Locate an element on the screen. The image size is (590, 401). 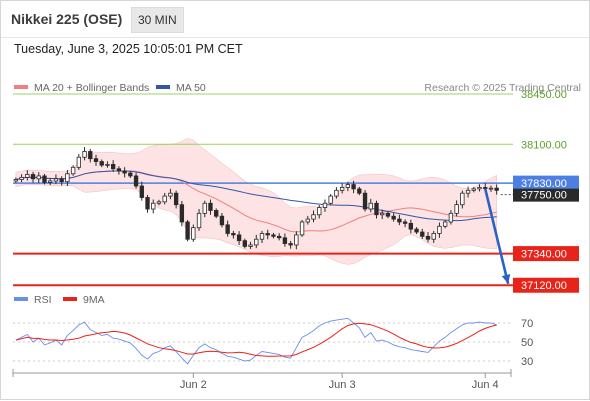
rsi-tick-2: 30 is located at coordinates (527, 362).